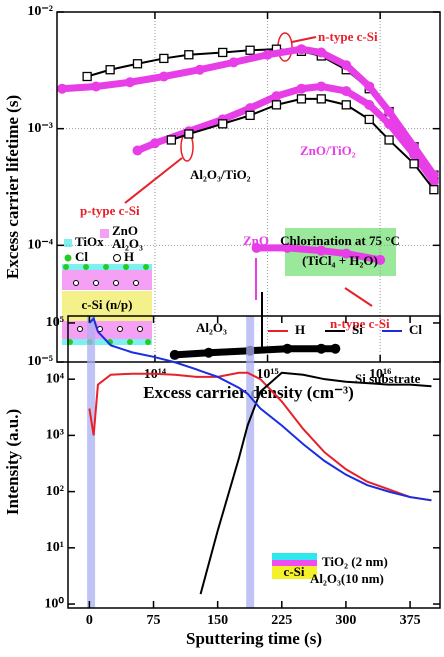  I want to click on annotation: c-Si (n/p), so click(107, 304).